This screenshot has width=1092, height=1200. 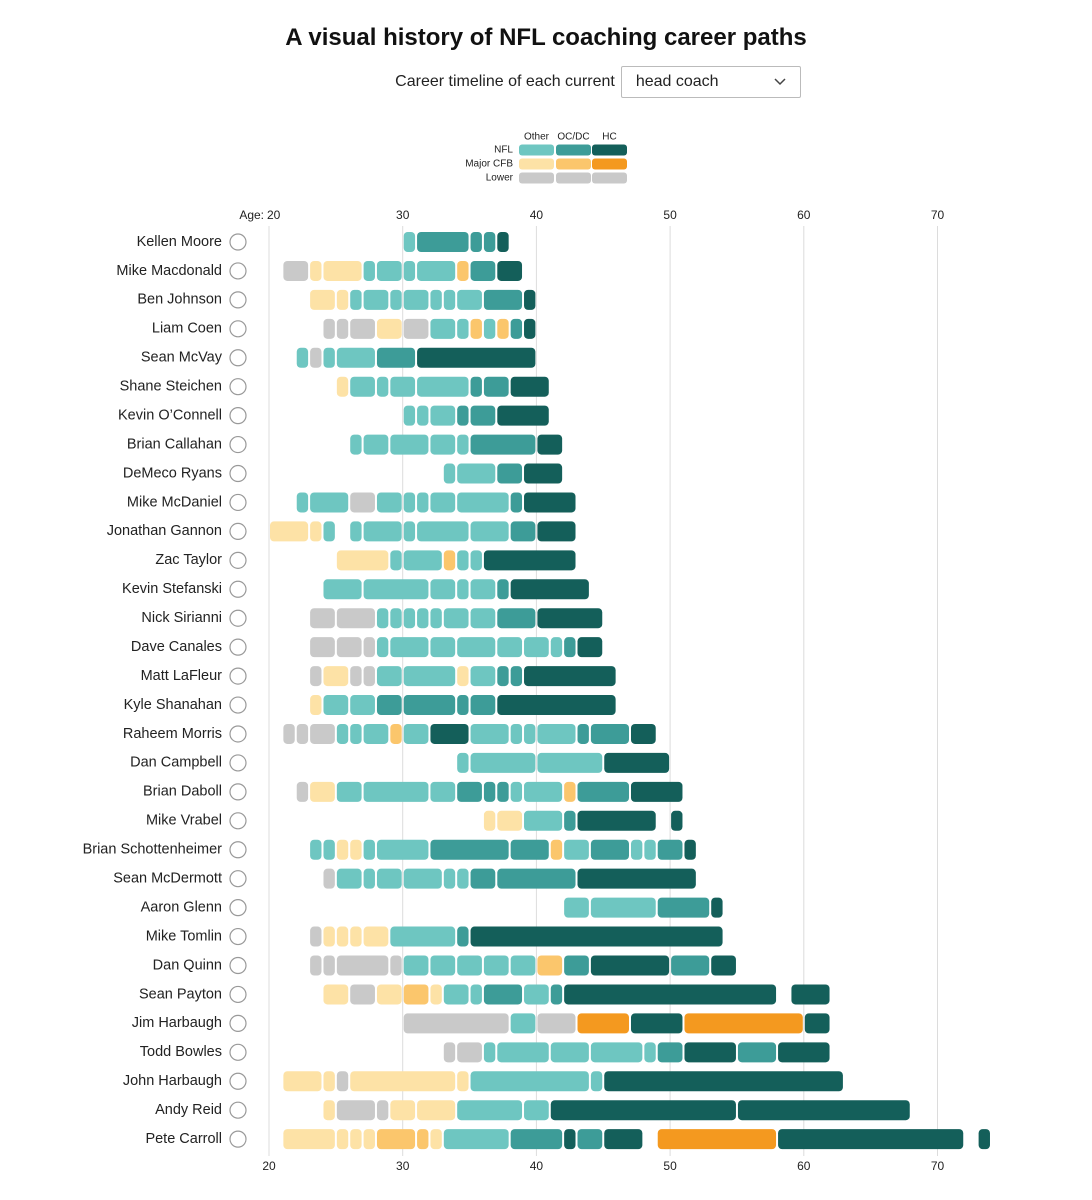 What do you see at coordinates (269, 1166) in the screenshot?
I see `x-tick-label: 20` at bounding box center [269, 1166].